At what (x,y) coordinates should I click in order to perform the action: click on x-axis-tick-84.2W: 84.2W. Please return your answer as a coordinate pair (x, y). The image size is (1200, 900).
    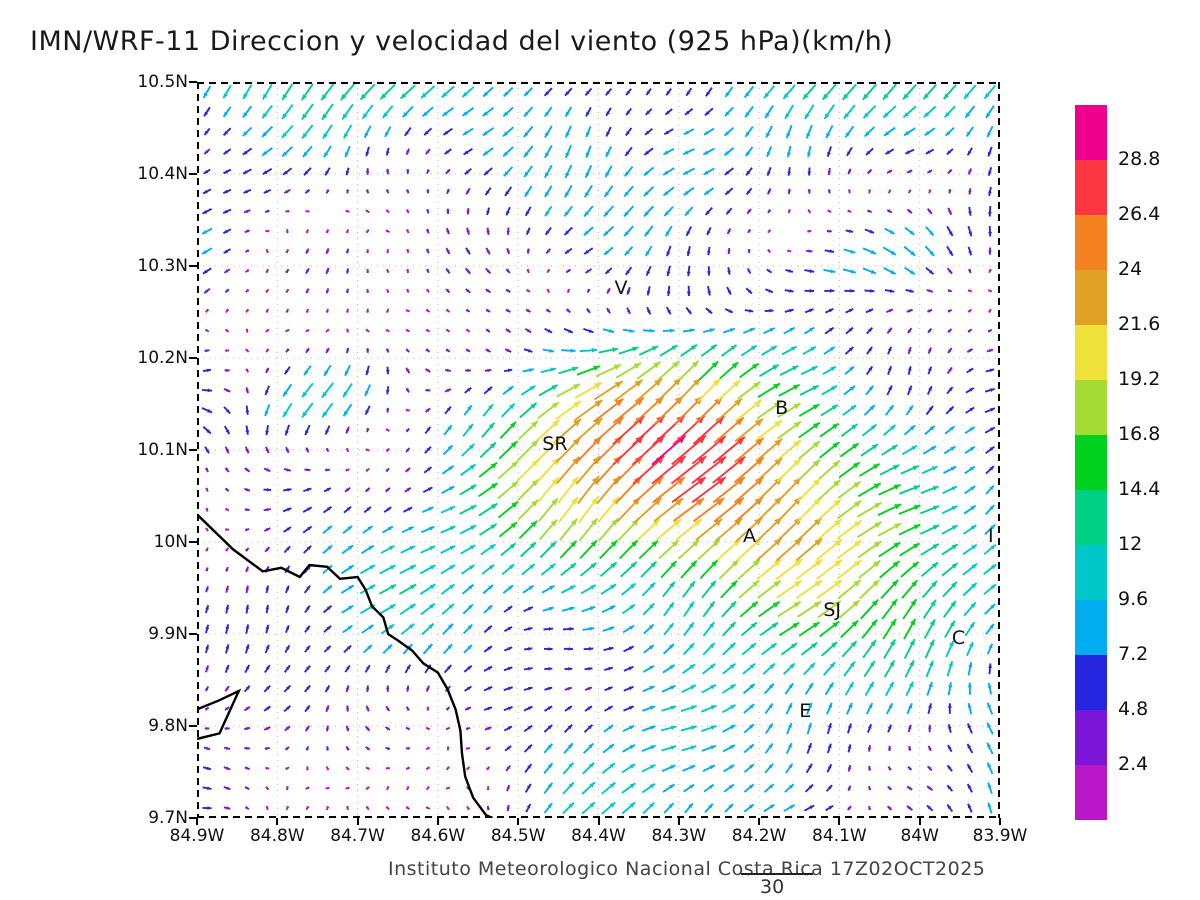
    Looking at the image, I should click on (759, 836).